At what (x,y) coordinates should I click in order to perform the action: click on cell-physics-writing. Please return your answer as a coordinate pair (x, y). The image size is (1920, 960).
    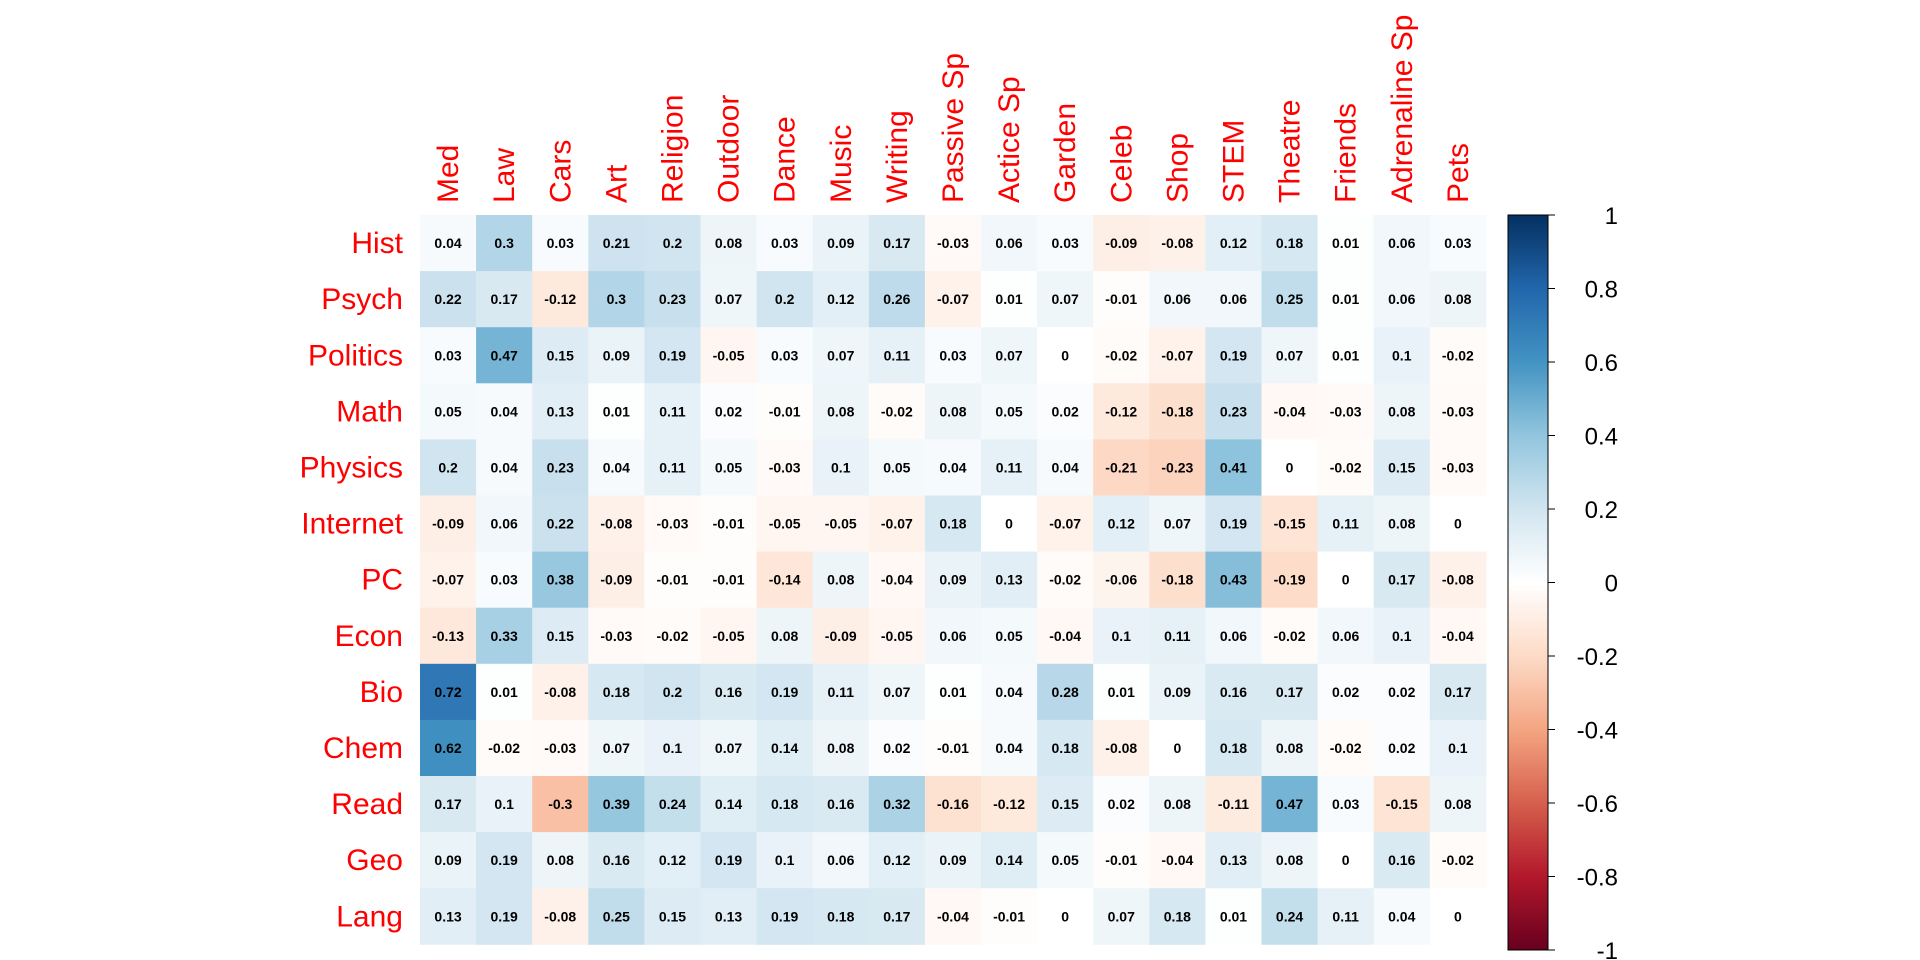
    Looking at the image, I should click on (897, 467).